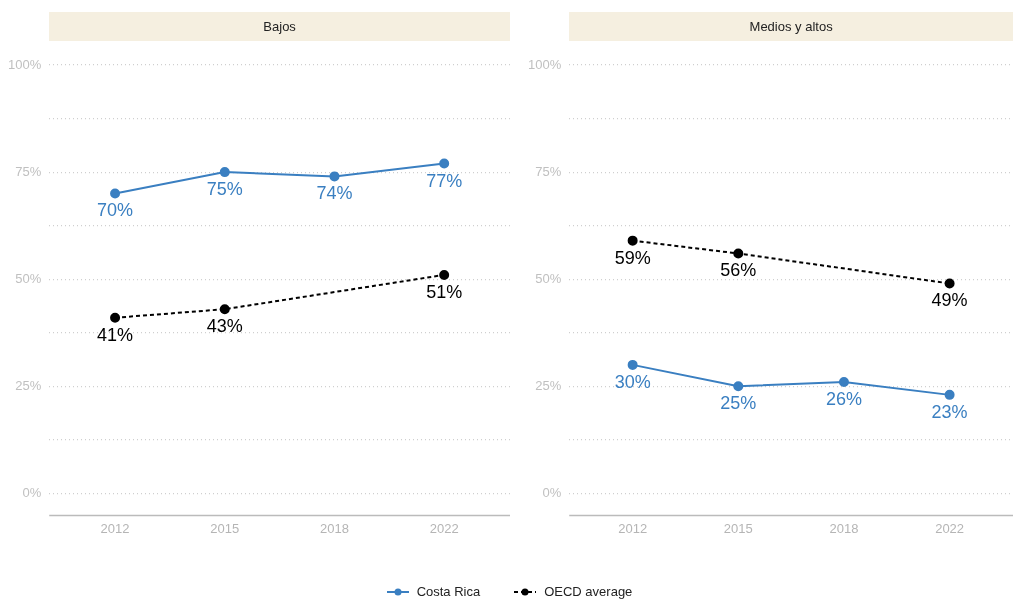  What do you see at coordinates (791, 26) in the screenshot?
I see `chart-title: Medios y altos` at bounding box center [791, 26].